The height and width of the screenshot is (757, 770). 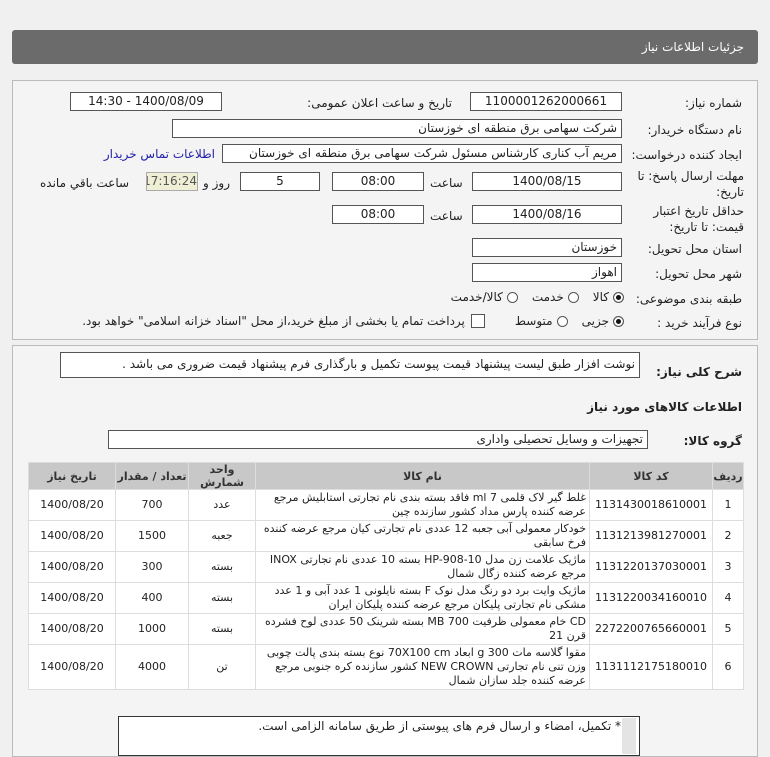 What do you see at coordinates (222, 536) in the screenshot?
I see `unit-cell: جعبه` at bounding box center [222, 536].